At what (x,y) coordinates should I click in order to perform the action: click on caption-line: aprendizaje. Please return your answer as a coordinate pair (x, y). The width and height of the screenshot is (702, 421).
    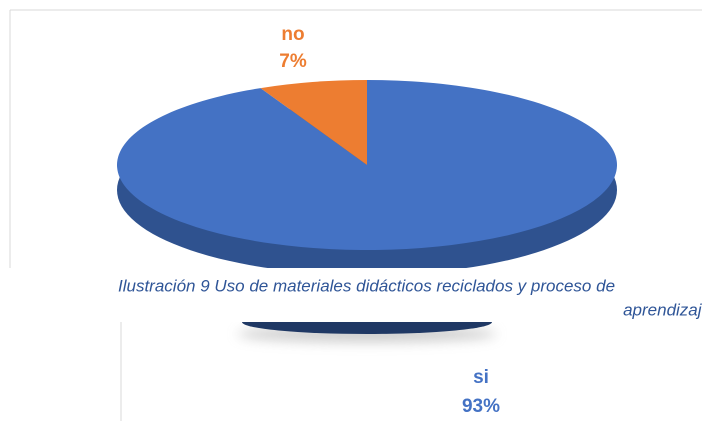
    Looking at the image, I should click on (662, 309).